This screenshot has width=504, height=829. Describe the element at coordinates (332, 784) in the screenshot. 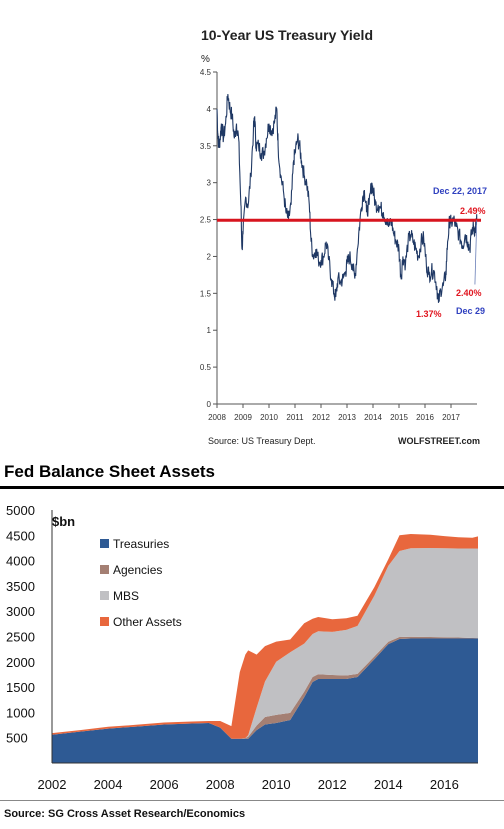

I see `chart-2-x-tick-label: 2012` at that location.